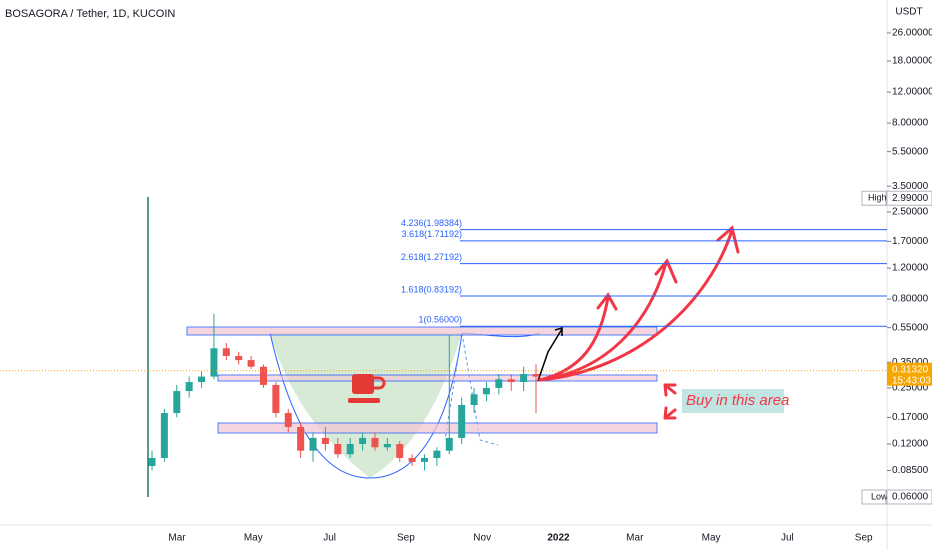 This screenshot has width=932, height=550. What do you see at coordinates (639, 322) in the screenshot?
I see `red-arrows` at bounding box center [639, 322].